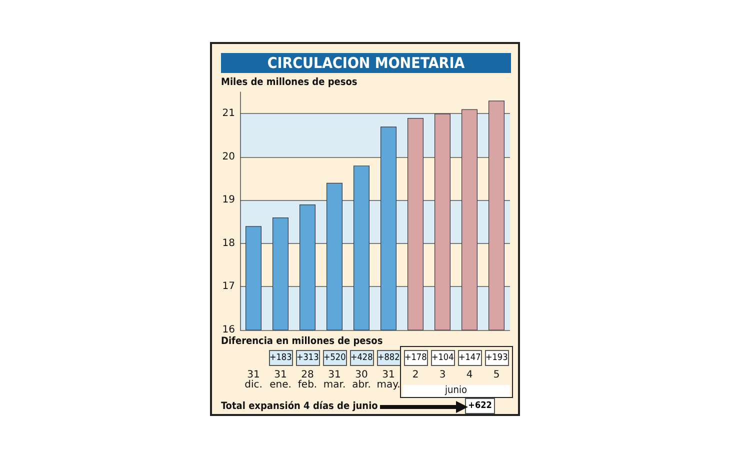  I want to click on y-axis-title: Miles de millones de pesos, so click(289, 82).